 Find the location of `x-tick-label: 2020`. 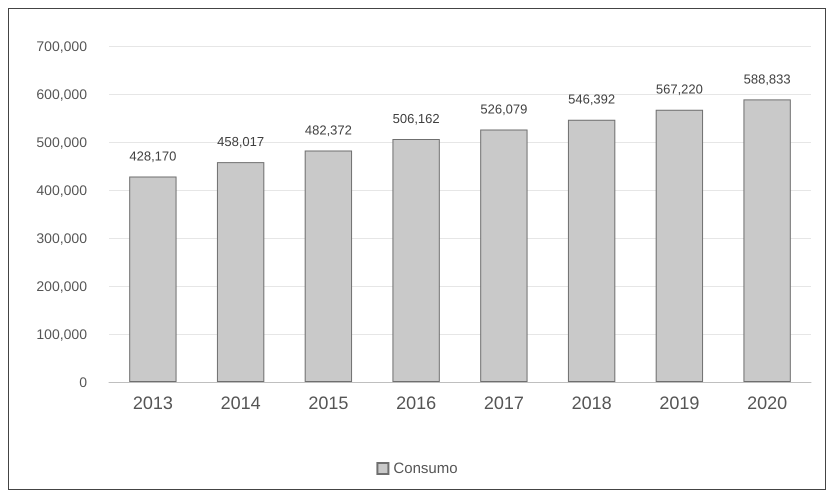

x-tick-label: 2020 is located at coordinates (767, 403).